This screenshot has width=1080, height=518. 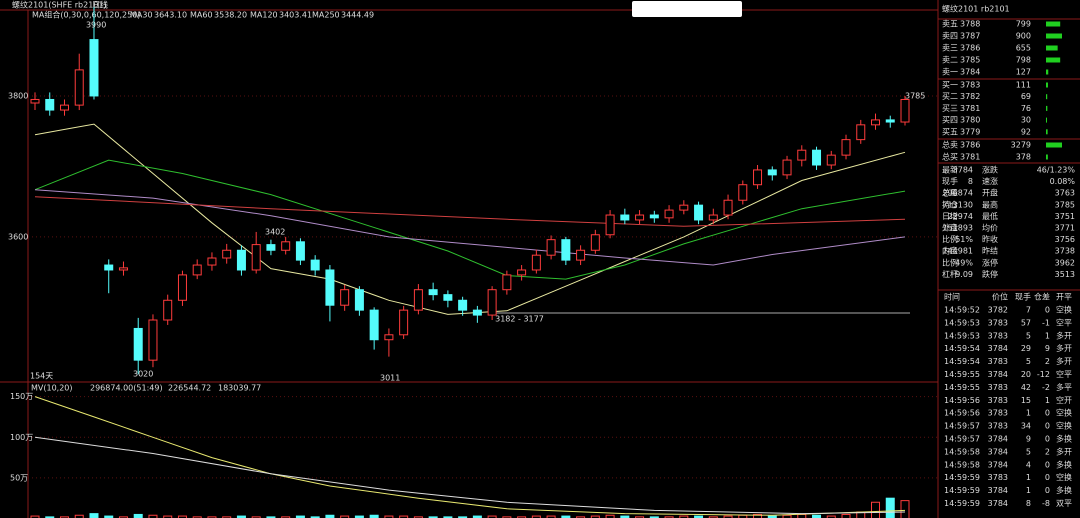 I want to click on trade-cell: 3782, so click(x=998, y=310).